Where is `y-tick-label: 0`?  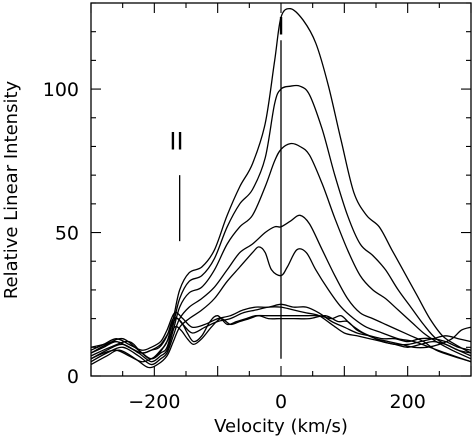
y-tick-label: 0 is located at coordinates (73, 377).